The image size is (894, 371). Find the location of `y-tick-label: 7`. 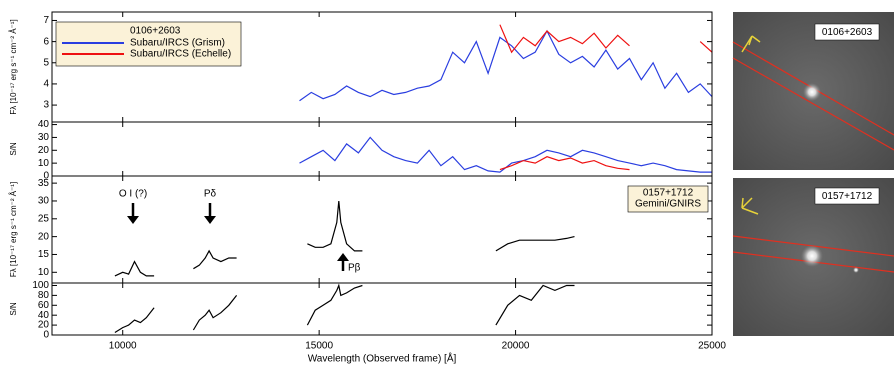

y-tick-label: 7 is located at coordinates (46, 20).